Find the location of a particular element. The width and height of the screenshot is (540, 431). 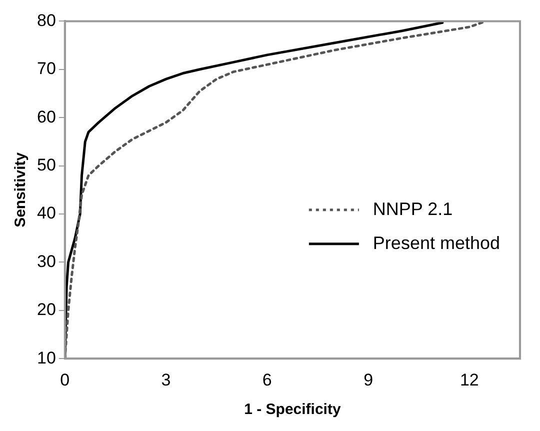

x-tick-label: 12 is located at coordinates (469, 380).